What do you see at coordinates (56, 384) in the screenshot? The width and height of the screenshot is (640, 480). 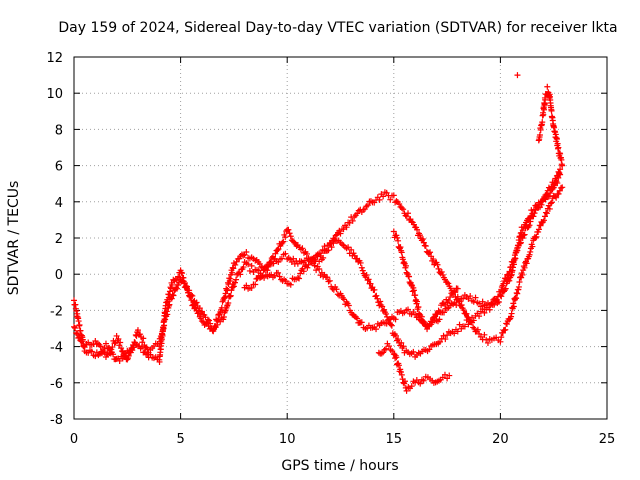 I see `y-tick-label: -6` at bounding box center [56, 384].